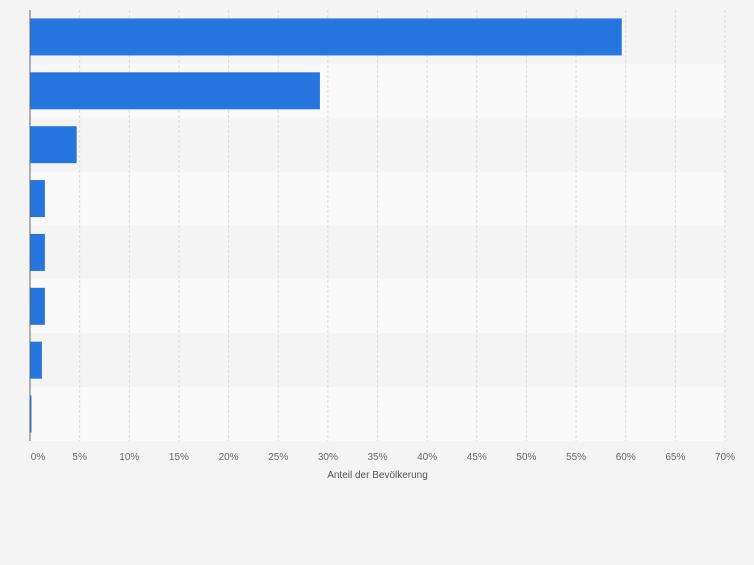  I want to click on x-tick-label: 60%, so click(626, 457).